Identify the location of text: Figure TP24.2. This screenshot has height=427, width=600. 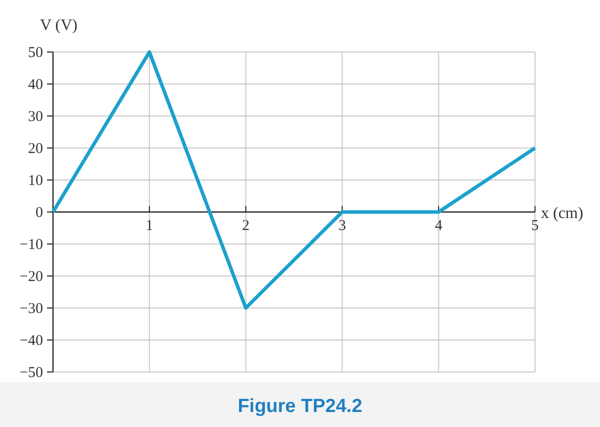
(300, 406).